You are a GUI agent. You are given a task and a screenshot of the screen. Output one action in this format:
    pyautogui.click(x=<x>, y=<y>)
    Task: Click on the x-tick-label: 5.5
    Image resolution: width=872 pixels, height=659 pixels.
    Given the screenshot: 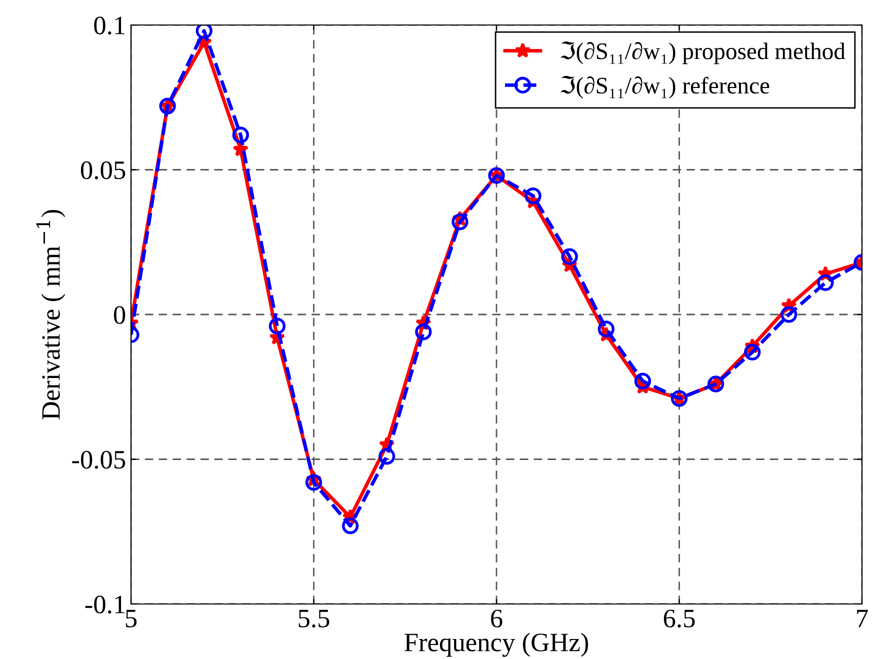 What is the action you would take?
    pyautogui.click(x=314, y=619)
    